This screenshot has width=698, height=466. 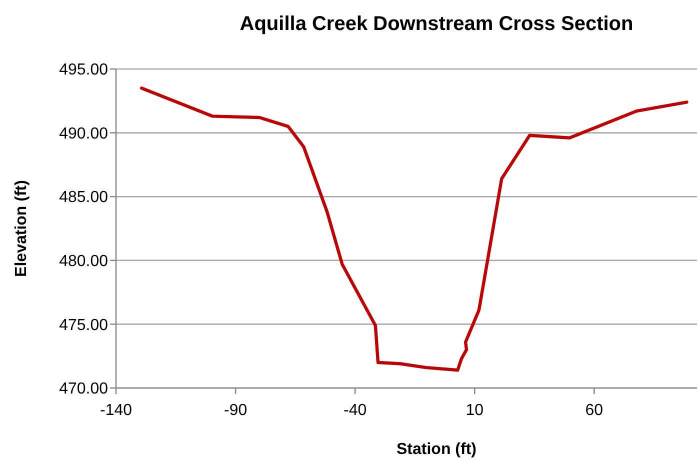 What do you see at coordinates (83, 261) in the screenshot?
I see `y-tick-label: 480.00` at bounding box center [83, 261].